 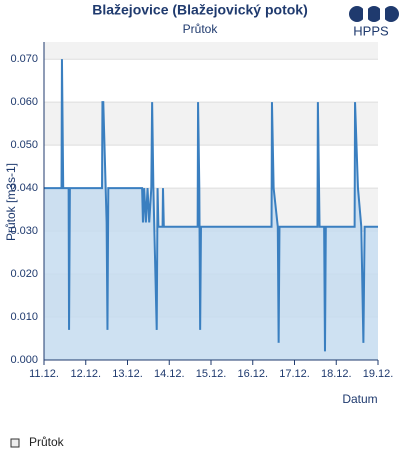 What do you see at coordinates (378, 374) in the screenshot?
I see `x-tick-label: 19.12.` at bounding box center [378, 374].